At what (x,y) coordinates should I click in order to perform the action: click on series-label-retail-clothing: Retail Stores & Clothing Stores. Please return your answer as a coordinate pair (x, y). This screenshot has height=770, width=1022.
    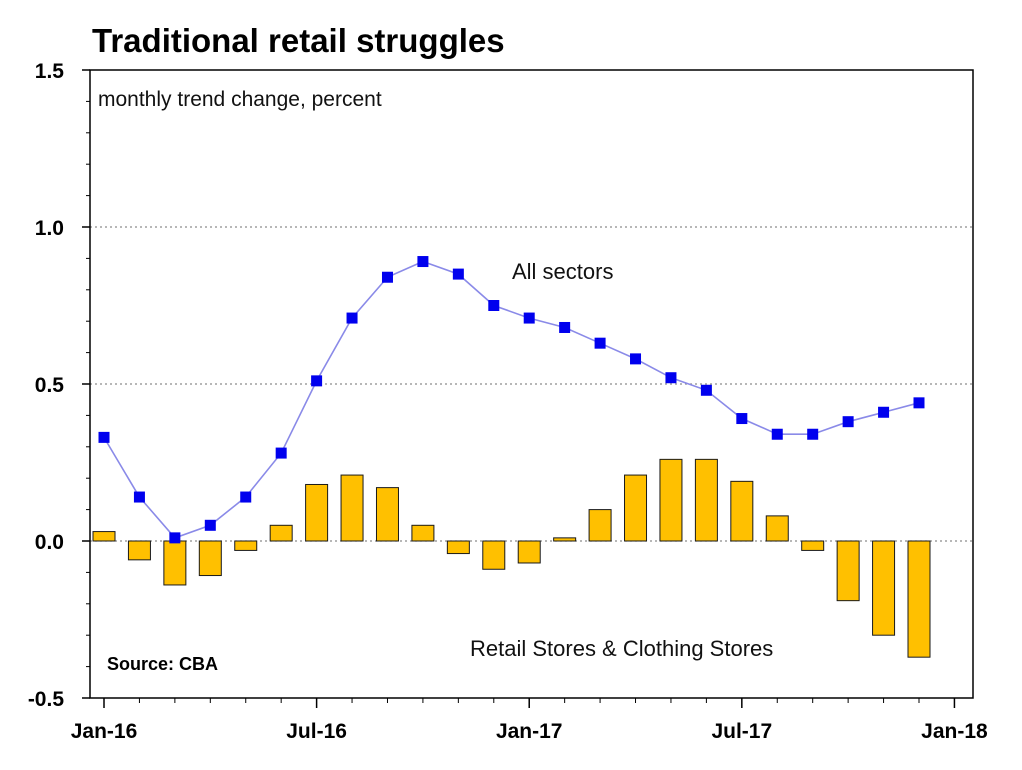
    Looking at the image, I should click on (621, 648).